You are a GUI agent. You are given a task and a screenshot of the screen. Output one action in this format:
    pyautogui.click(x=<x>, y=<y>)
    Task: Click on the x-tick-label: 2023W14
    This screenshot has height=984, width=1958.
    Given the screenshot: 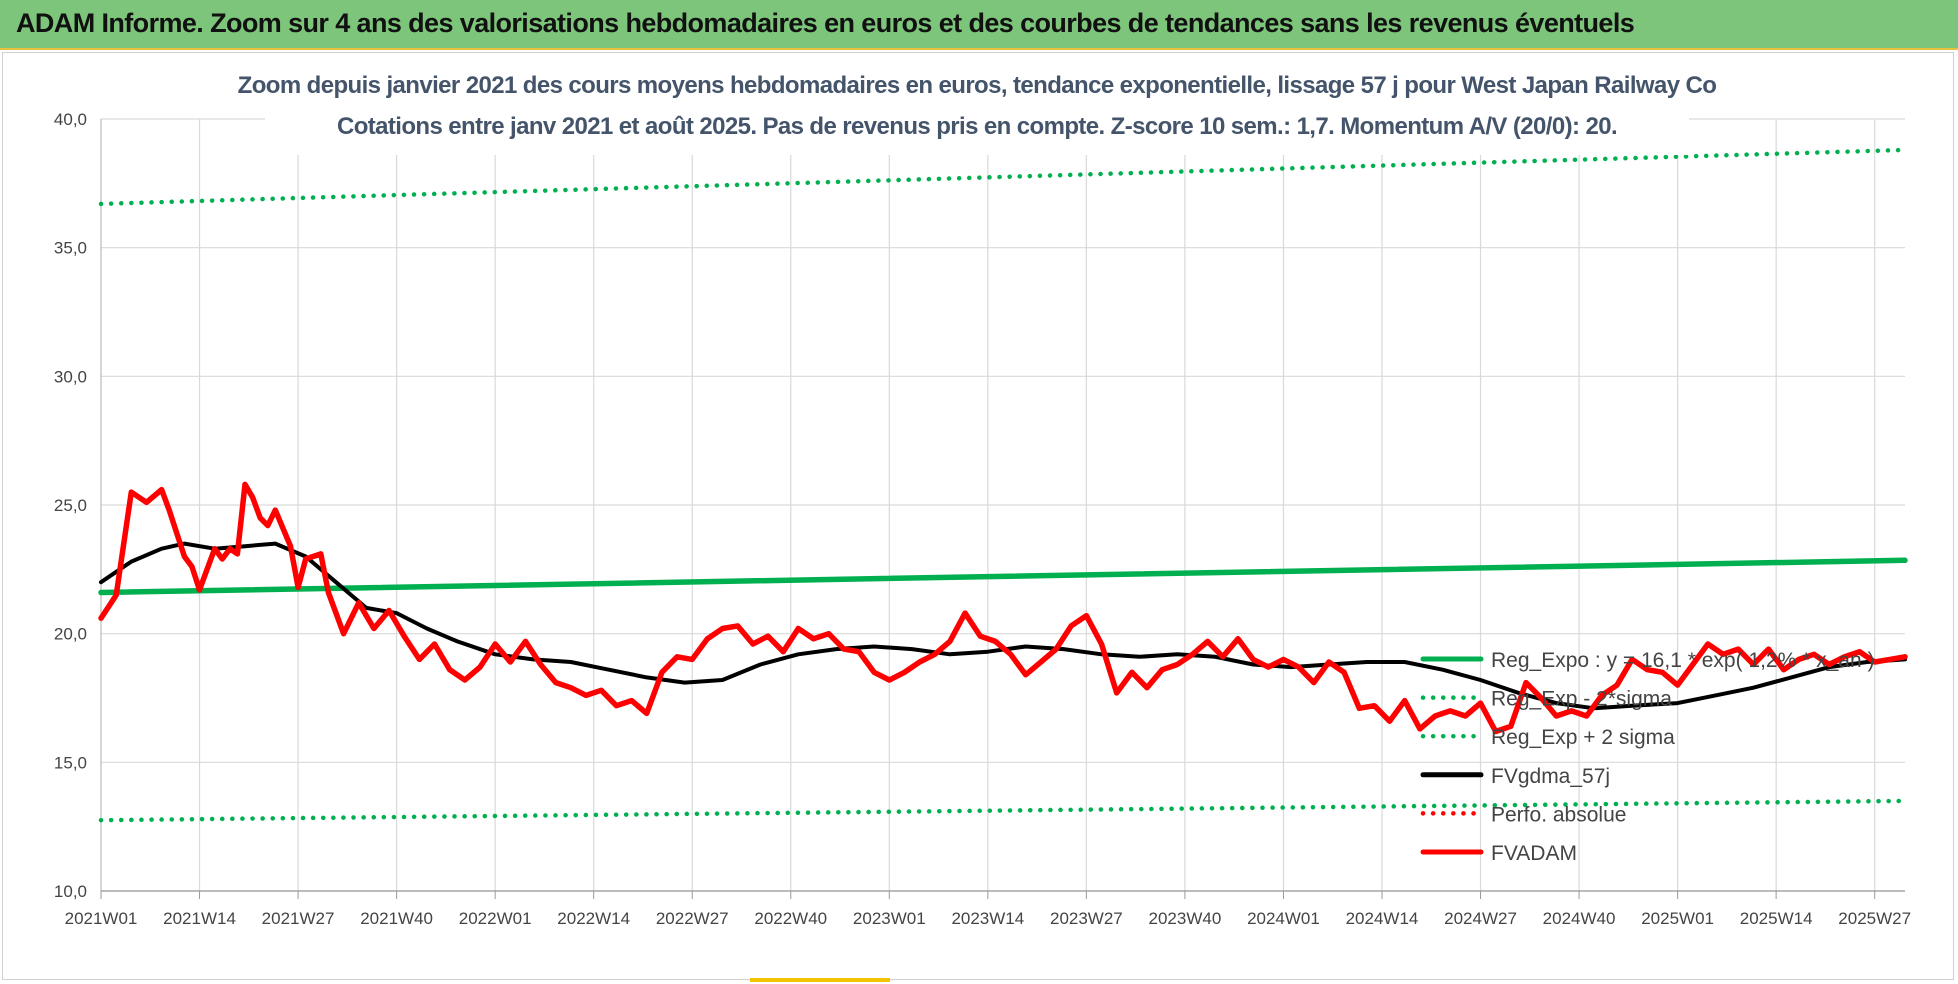 What is the action you would take?
    pyautogui.click(x=987, y=918)
    